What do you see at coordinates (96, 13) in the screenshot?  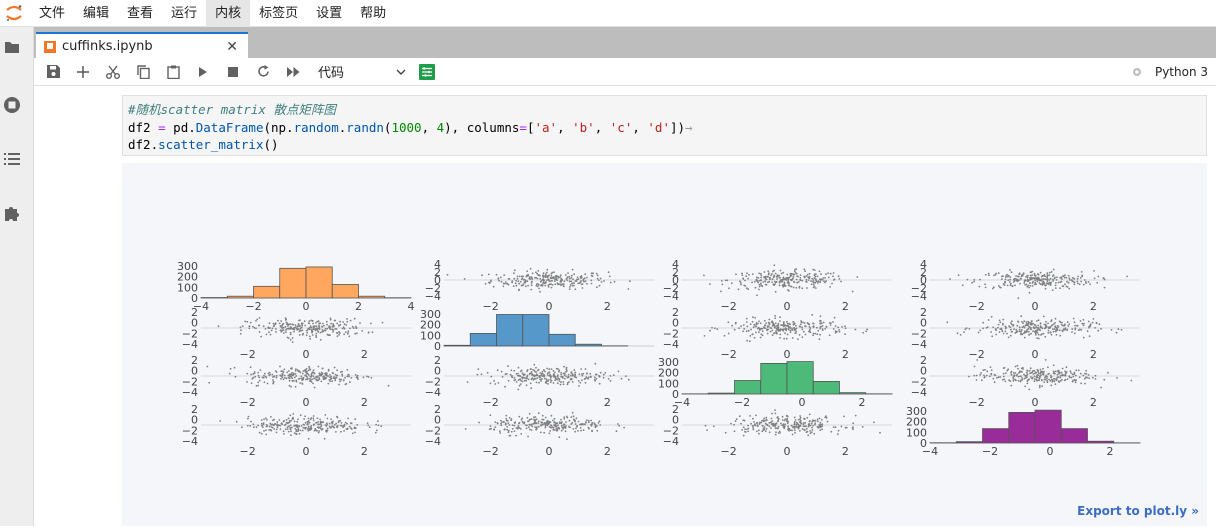 I see `menu-item: 编辑` at bounding box center [96, 13].